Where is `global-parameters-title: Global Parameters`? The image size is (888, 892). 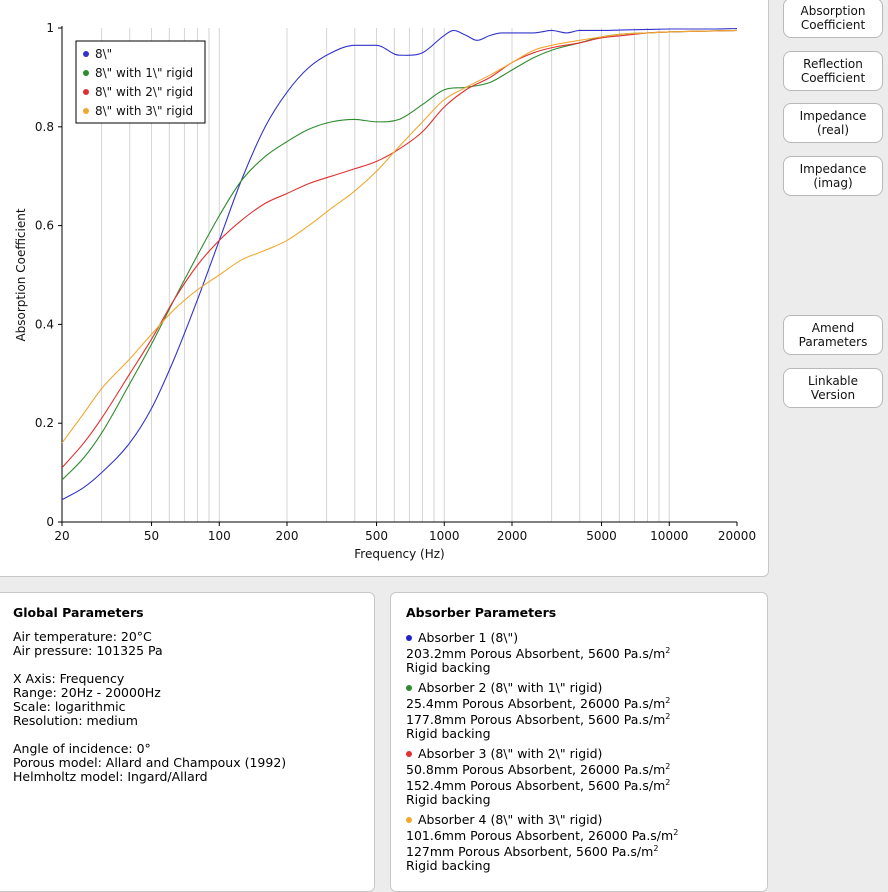 global-parameters-title: Global Parameters is located at coordinates (78, 612).